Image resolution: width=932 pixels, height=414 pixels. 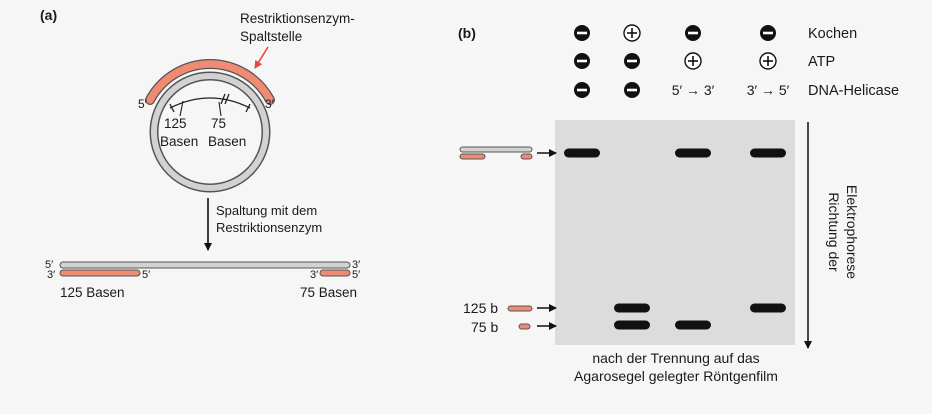 What do you see at coordinates (768, 33) in the screenshot?
I see `cond-kochen-lane-4-minus-icon` at bounding box center [768, 33].